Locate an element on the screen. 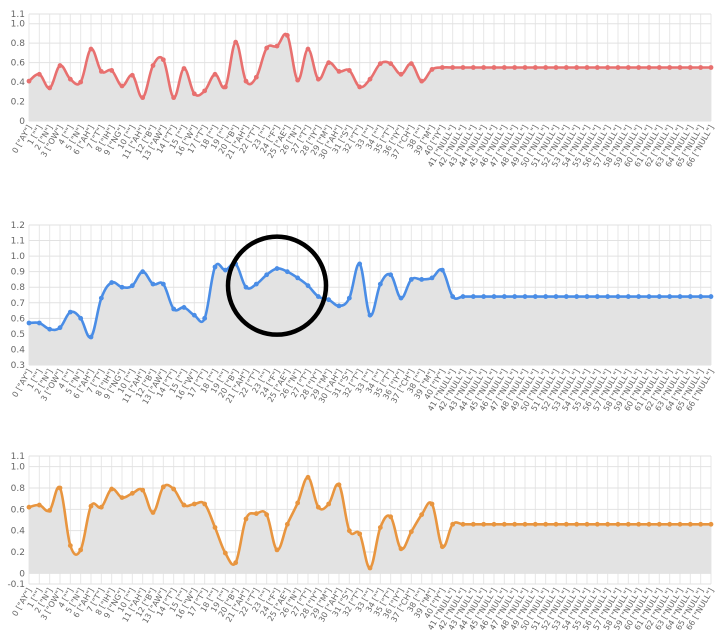 The image size is (718, 641). y-axis-labels: 0.3 0.4 0.5 0.6 0.7 0.8 0.9 1.0 1.1 1.2 is located at coordinates (18, 296).